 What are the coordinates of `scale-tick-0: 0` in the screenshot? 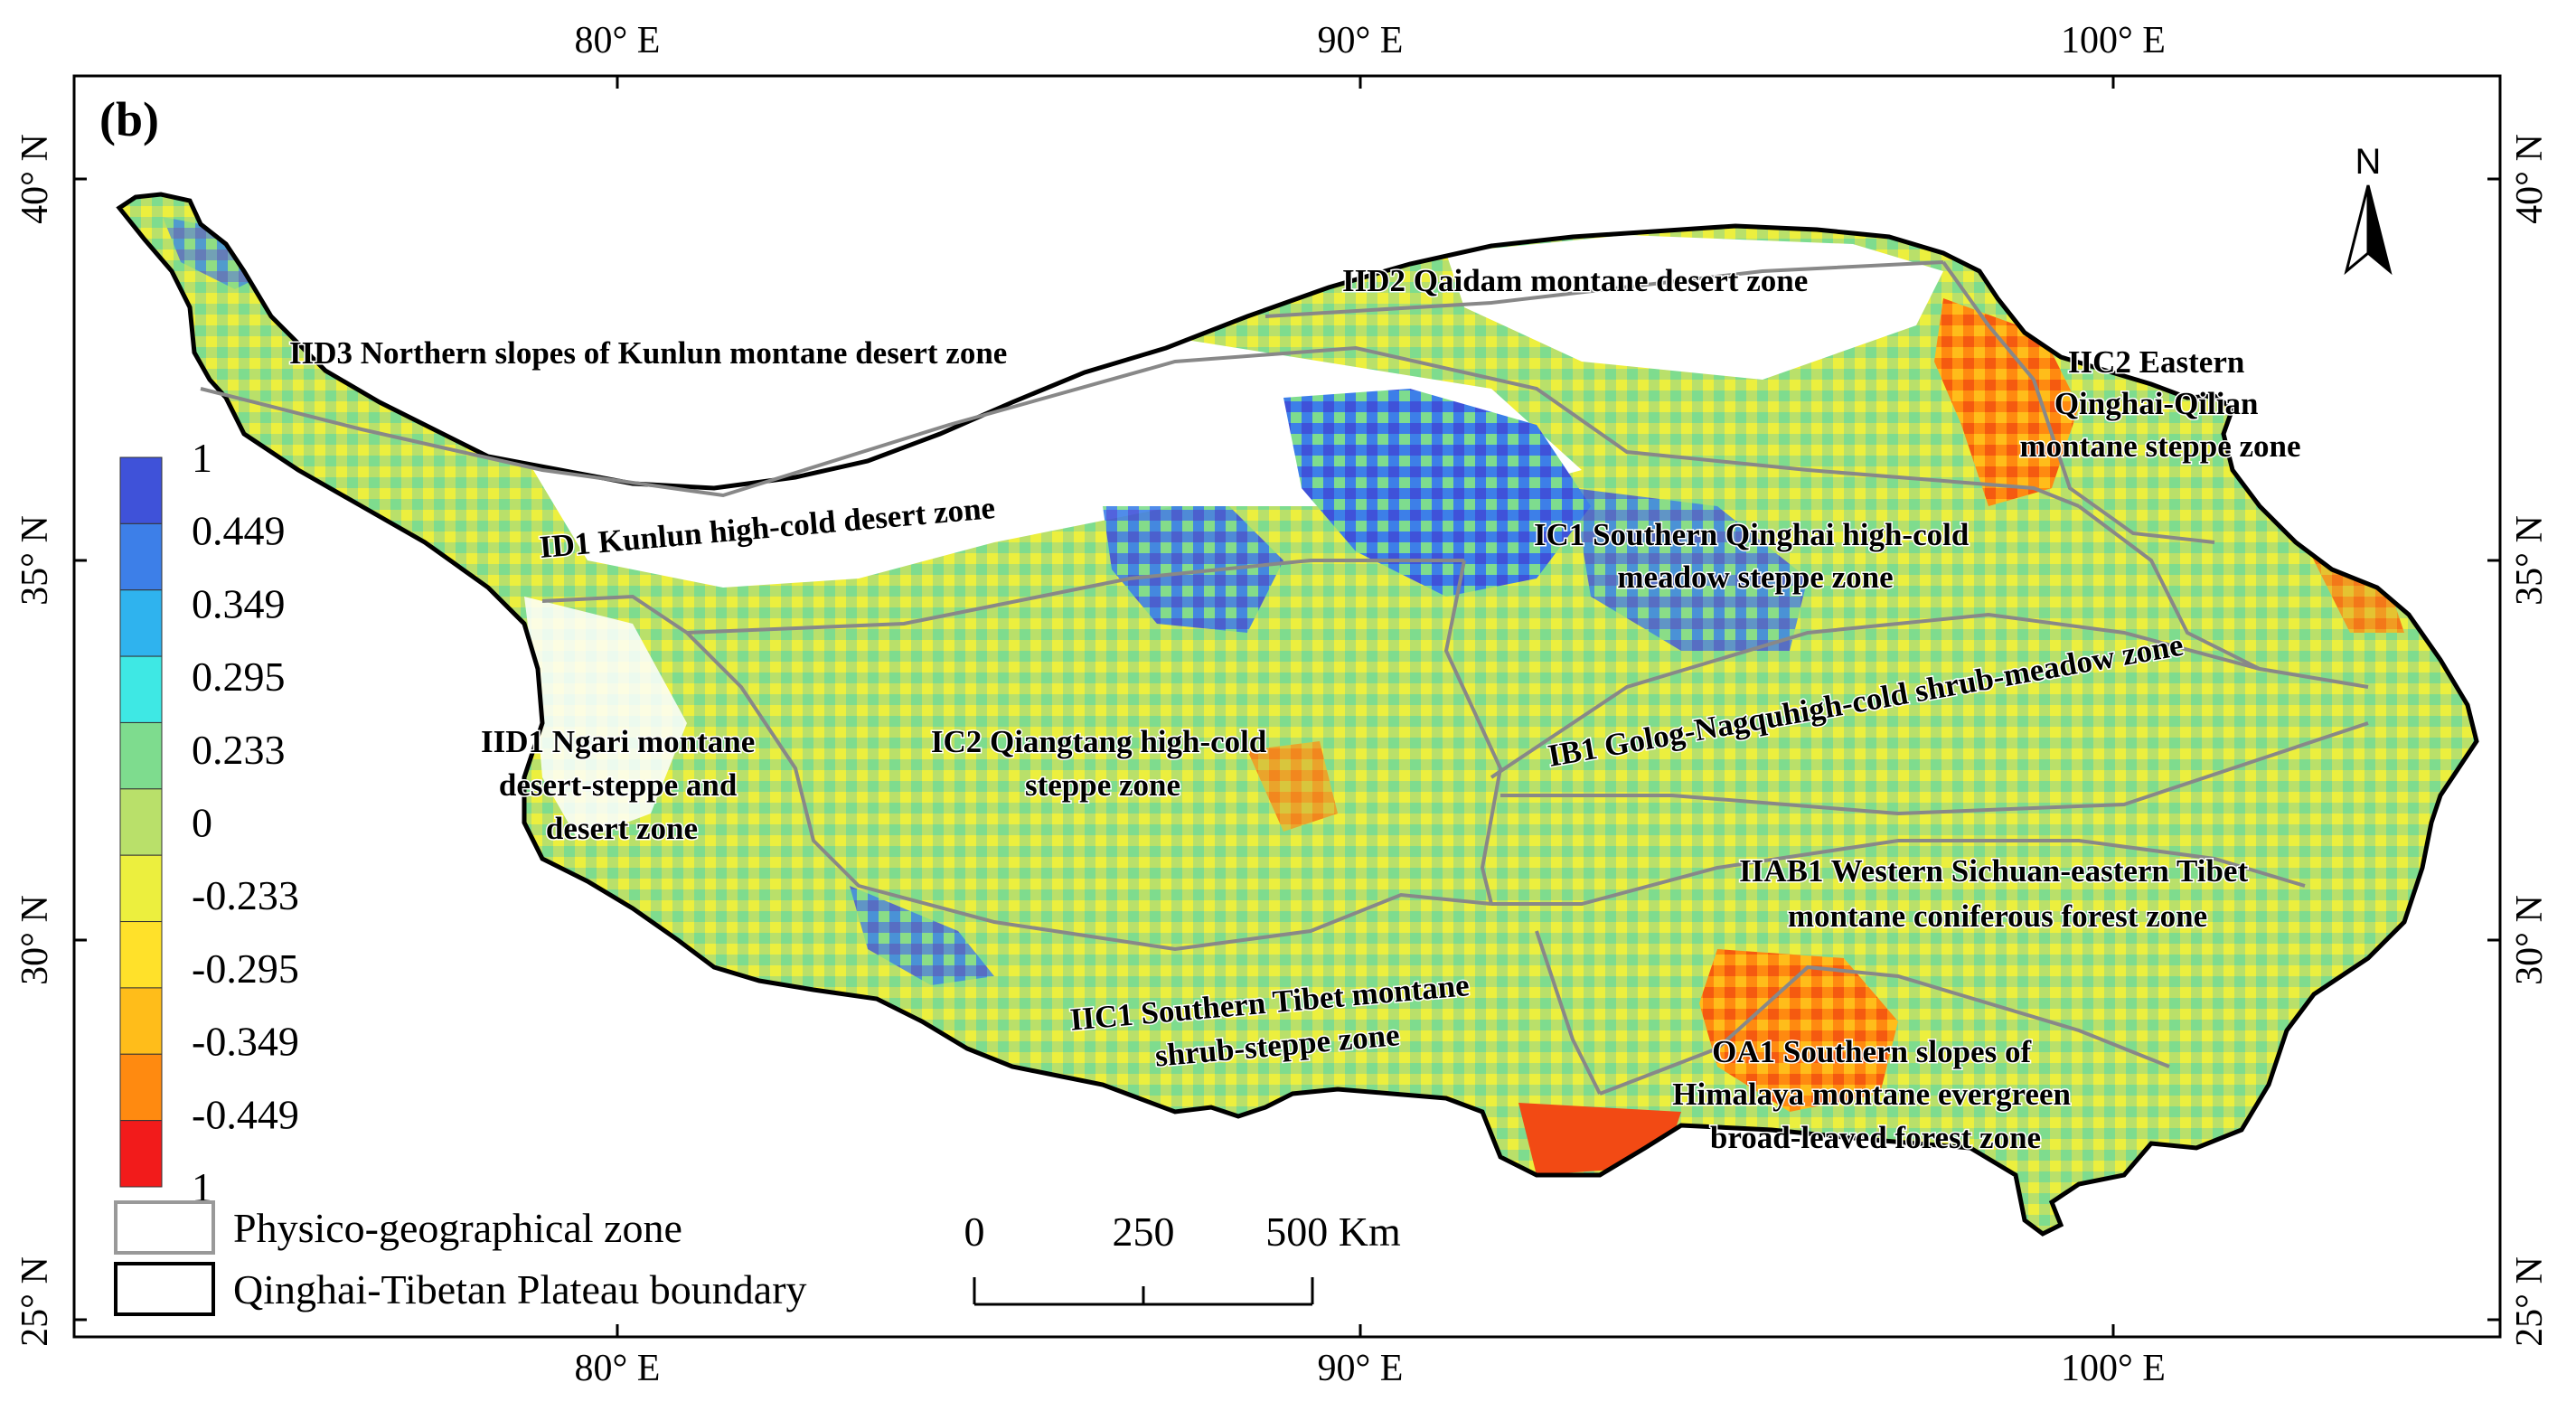 It's located at (974, 1232).